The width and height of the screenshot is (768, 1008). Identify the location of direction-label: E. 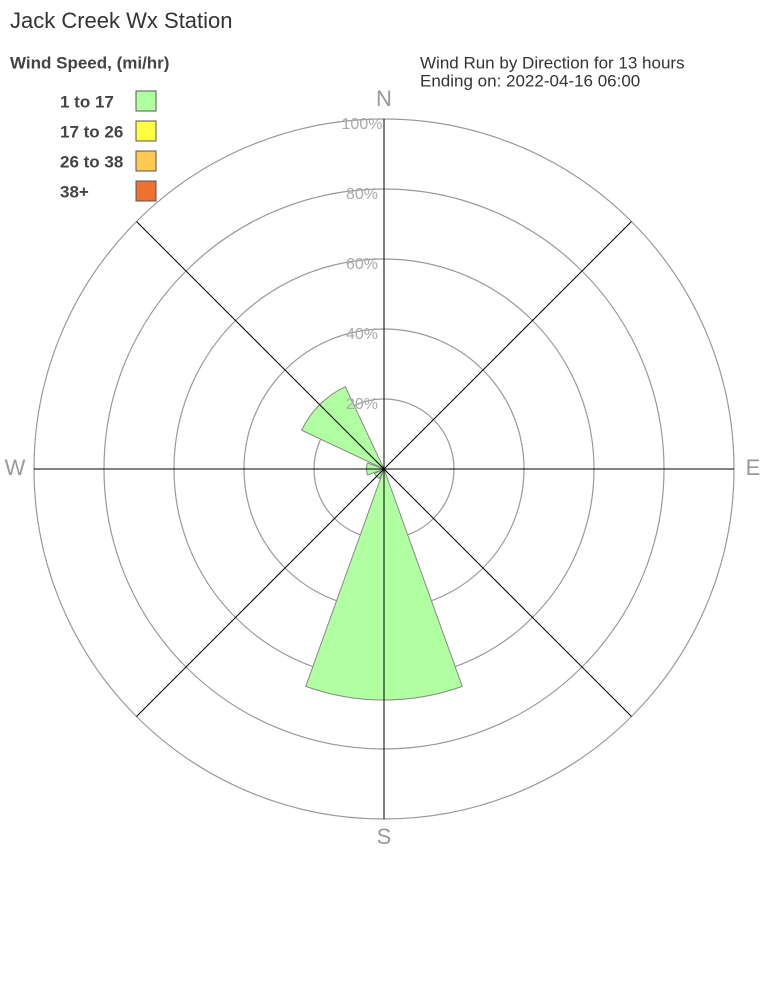
(753, 467).